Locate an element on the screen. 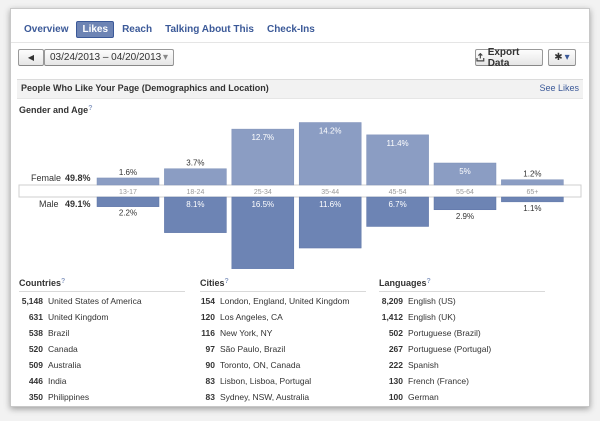 This screenshot has height=421, width=600. list-item-name: India is located at coordinates (57, 381).